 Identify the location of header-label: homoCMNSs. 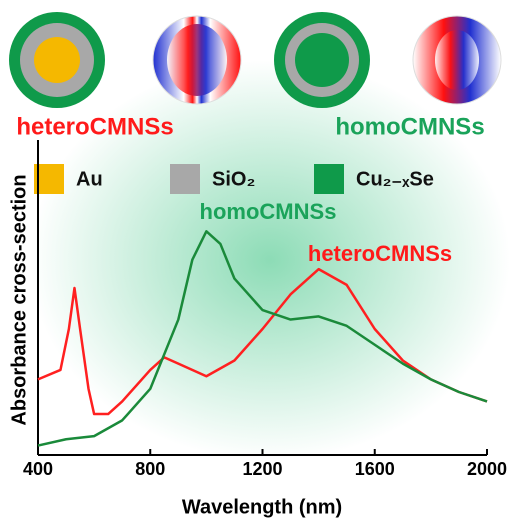
(409, 126).